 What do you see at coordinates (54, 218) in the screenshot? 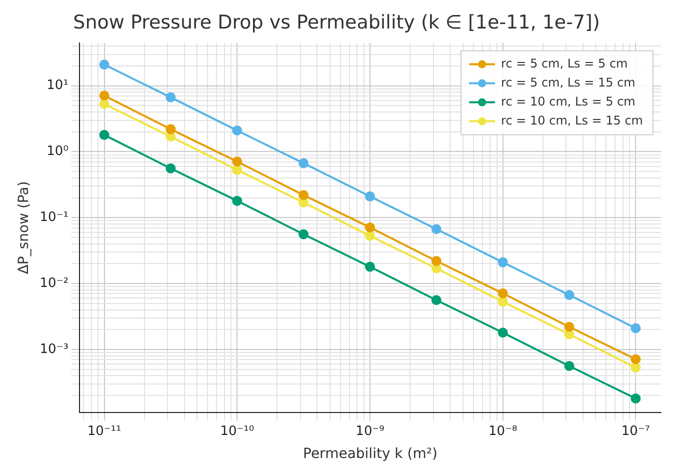
I see `y-tick-label: 10⁻¹` at bounding box center [54, 218].